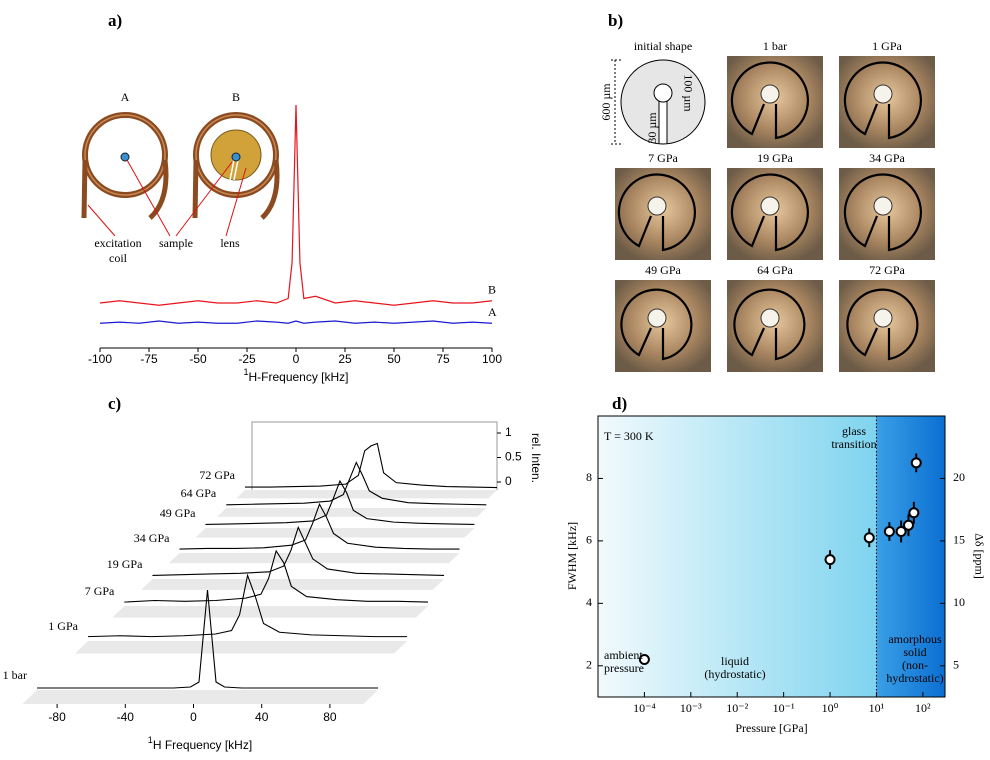  Describe the element at coordinates (771, 728) in the screenshot. I see `x-axis-label: Pressure [GPa]` at that location.